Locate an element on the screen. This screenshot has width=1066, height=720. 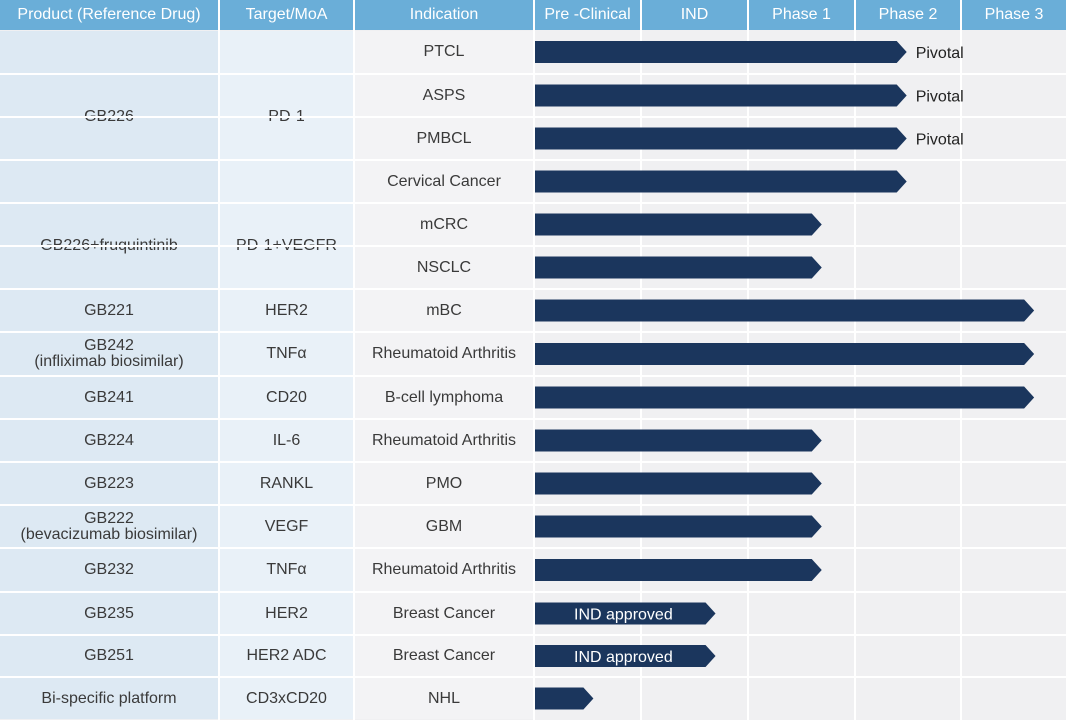
product-cell: GB221 is located at coordinates (109, 310).